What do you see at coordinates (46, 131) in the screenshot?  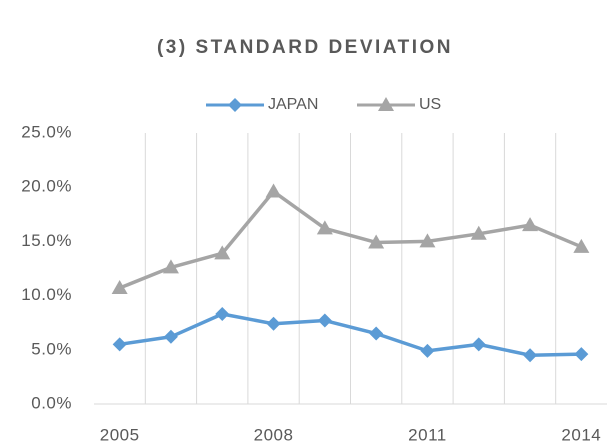 I see `y-tick-label: 25.0%` at bounding box center [46, 131].